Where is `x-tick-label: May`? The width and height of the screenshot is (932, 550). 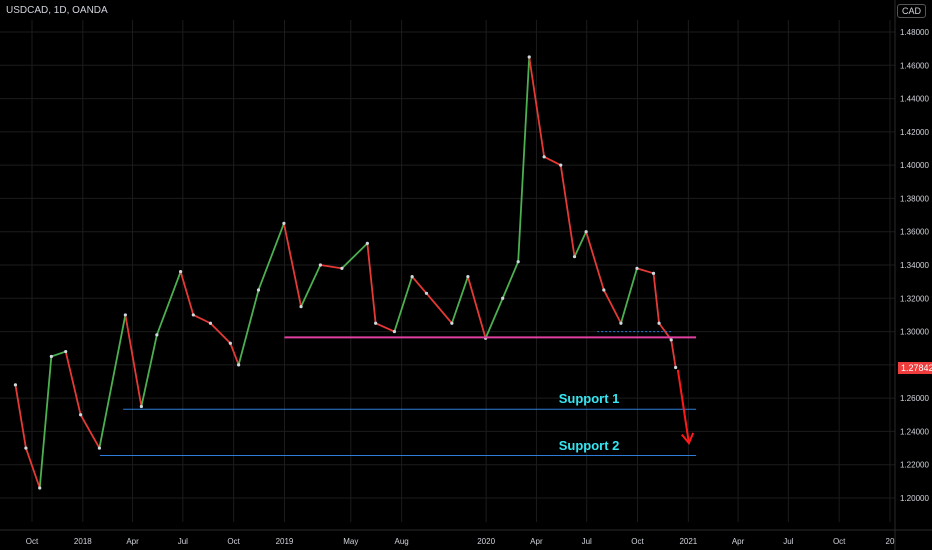
x-tick-label: May is located at coordinates (350, 541).